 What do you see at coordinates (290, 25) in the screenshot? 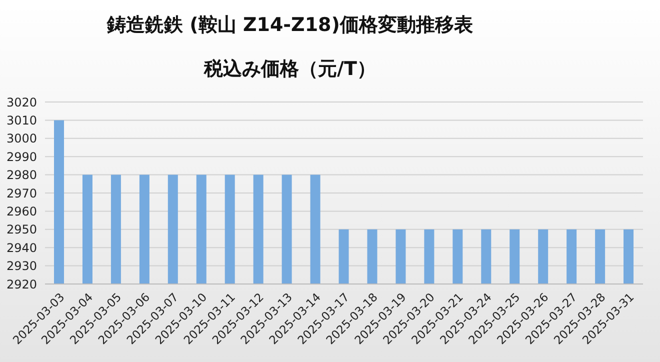
I see `chart-title: 鋳造銑鉄 (鞍山 Z14-Z18)価格変動推移表` at bounding box center [290, 25].